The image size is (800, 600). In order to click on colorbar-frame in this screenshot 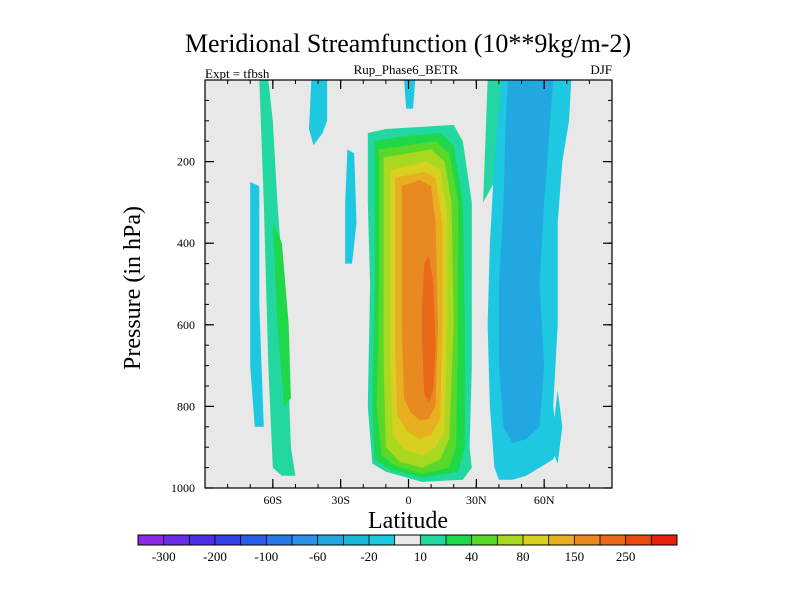, I will do `click(407, 540)`.